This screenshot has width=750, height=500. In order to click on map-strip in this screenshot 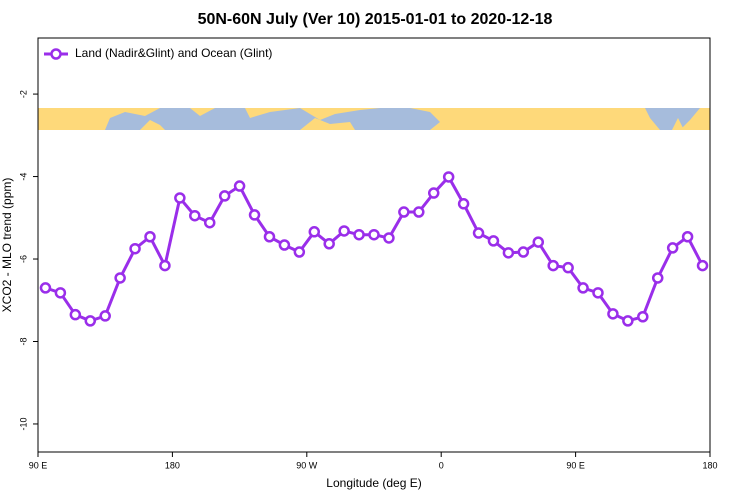, I will do `click(374, 119)`.